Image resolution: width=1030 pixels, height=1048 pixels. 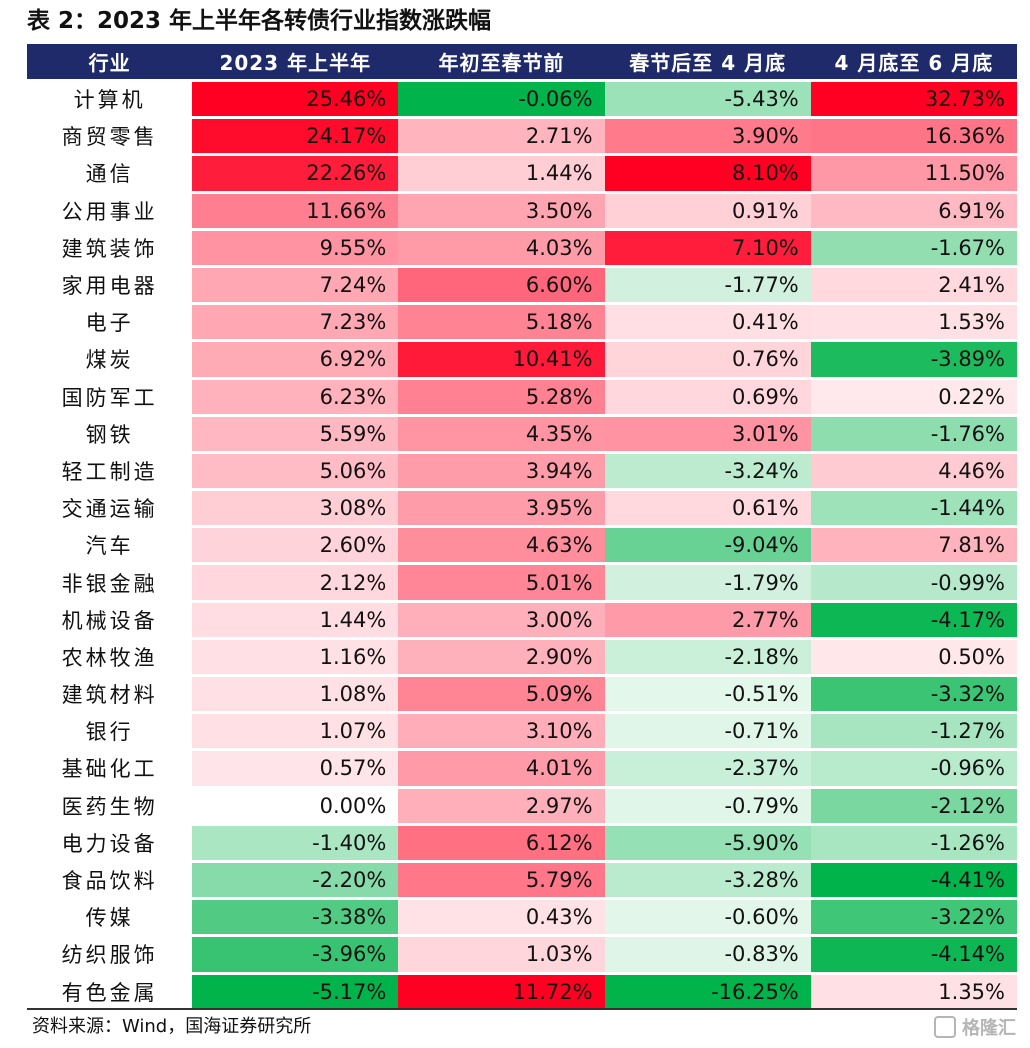 I want to click on table-row: 通信 22.26% 1.44% 8.10% 11.50%, so click(x=522, y=173).